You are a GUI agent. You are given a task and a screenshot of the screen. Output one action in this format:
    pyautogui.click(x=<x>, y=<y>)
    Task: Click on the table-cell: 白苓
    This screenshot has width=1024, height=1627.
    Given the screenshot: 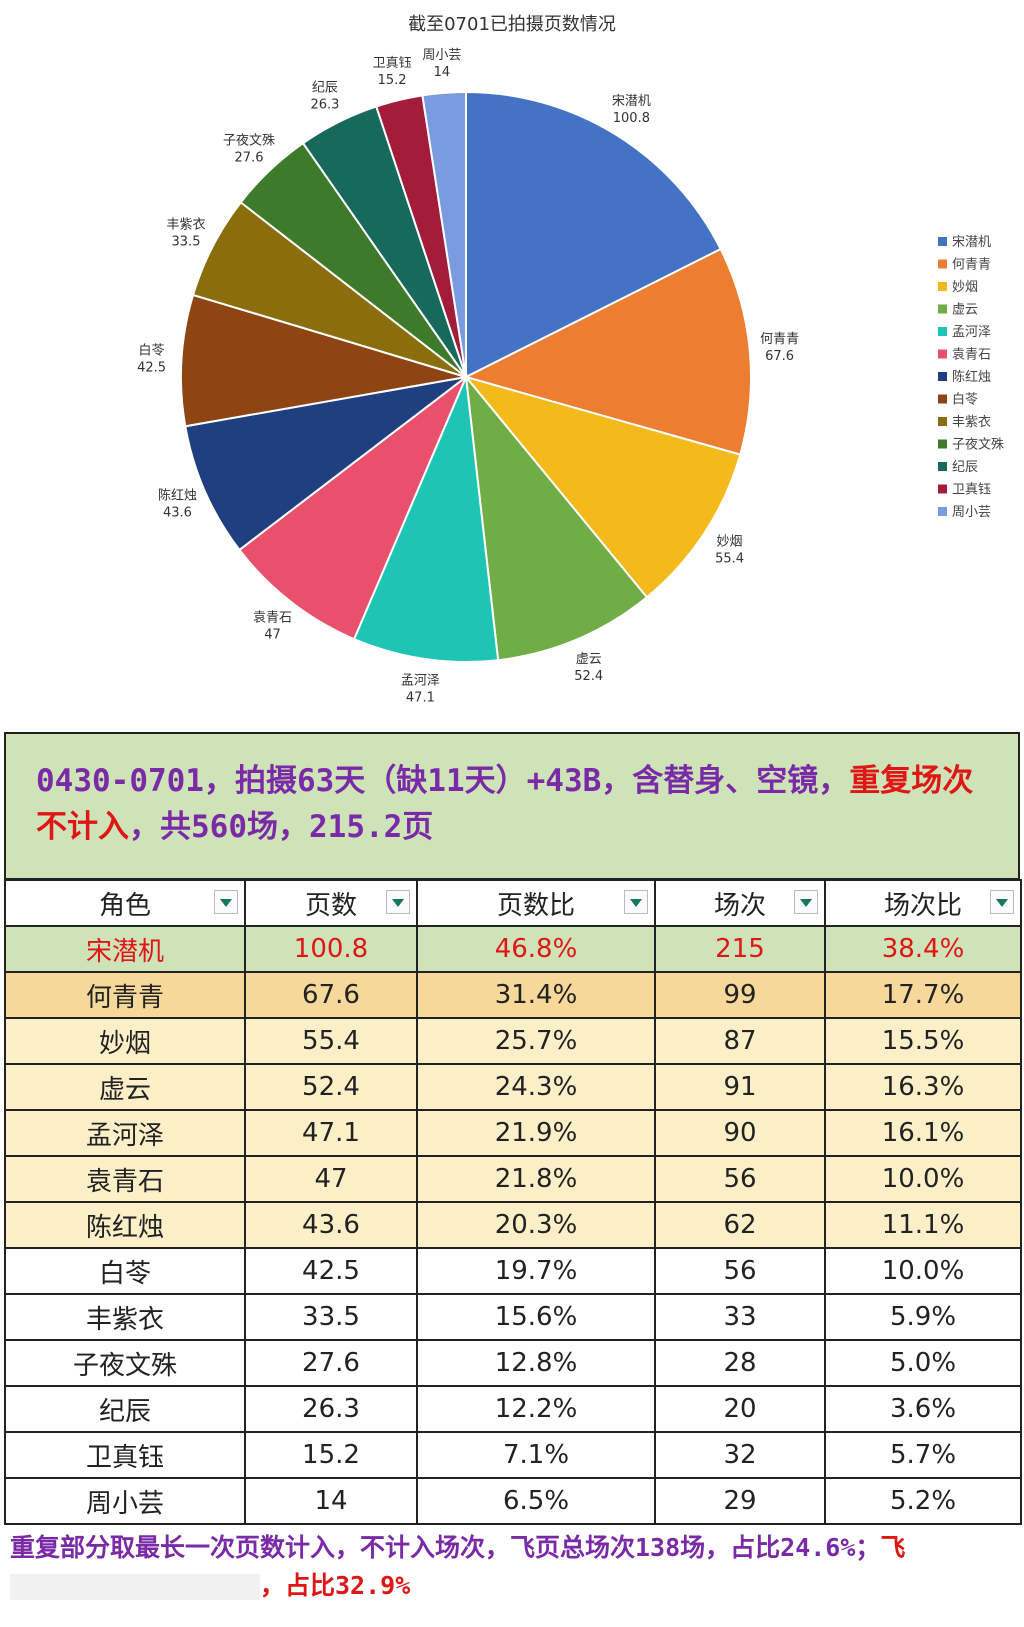 What is the action you would take?
    pyautogui.click(x=125, y=1271)
    